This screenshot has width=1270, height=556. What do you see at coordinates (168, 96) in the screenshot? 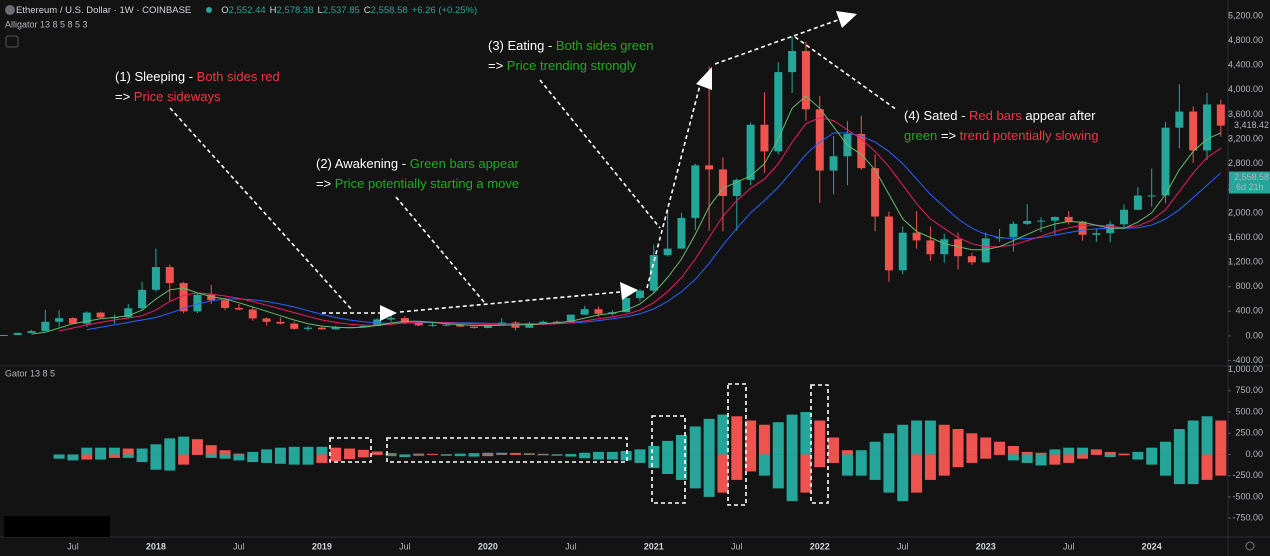
I see `annotation: => Price sideways` at bounding box center [168, 96].